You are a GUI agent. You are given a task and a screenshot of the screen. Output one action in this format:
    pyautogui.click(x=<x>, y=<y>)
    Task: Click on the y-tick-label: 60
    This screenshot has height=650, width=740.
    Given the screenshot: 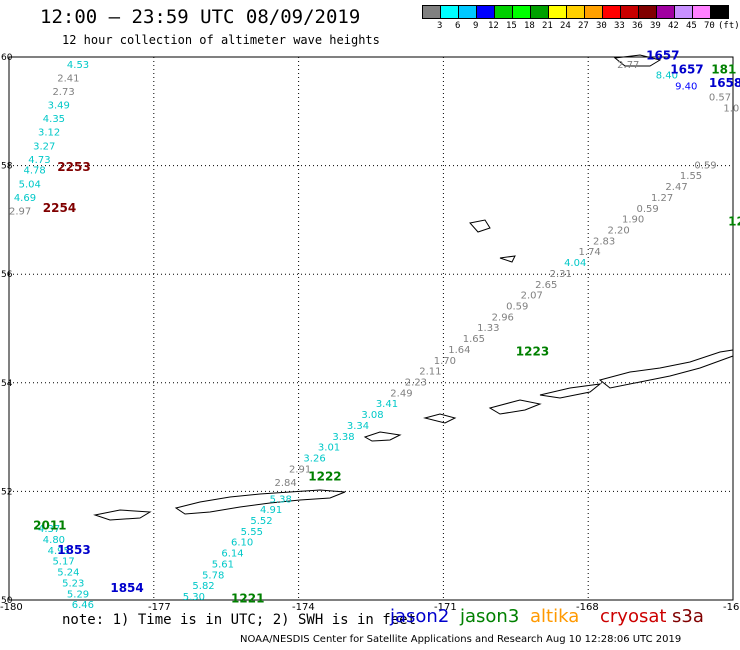 What is the action you would take?
    pyautogui.click(x=7, y=58)
    